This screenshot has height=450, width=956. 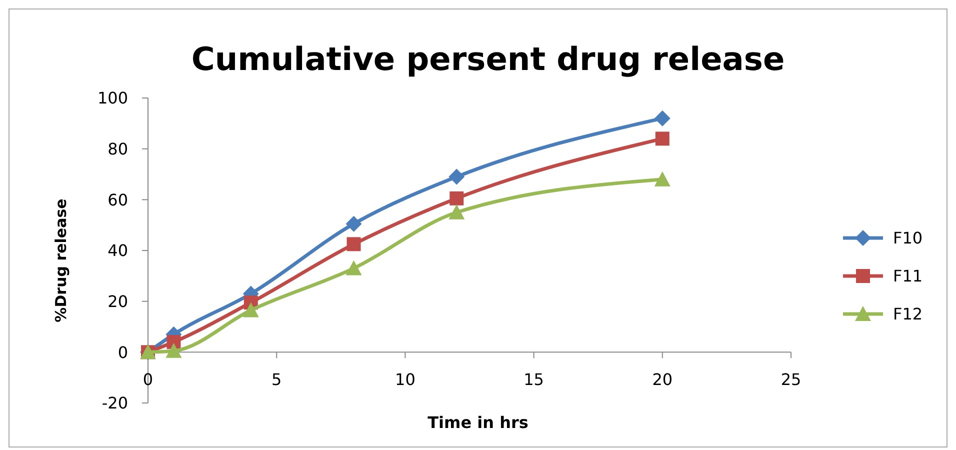 I want to click on x-tick-label: 0, so click(x=148, y=380).